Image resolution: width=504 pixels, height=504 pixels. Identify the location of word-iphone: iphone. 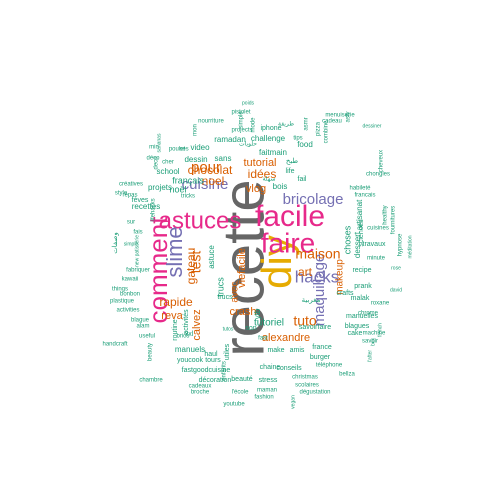
(270, 128).